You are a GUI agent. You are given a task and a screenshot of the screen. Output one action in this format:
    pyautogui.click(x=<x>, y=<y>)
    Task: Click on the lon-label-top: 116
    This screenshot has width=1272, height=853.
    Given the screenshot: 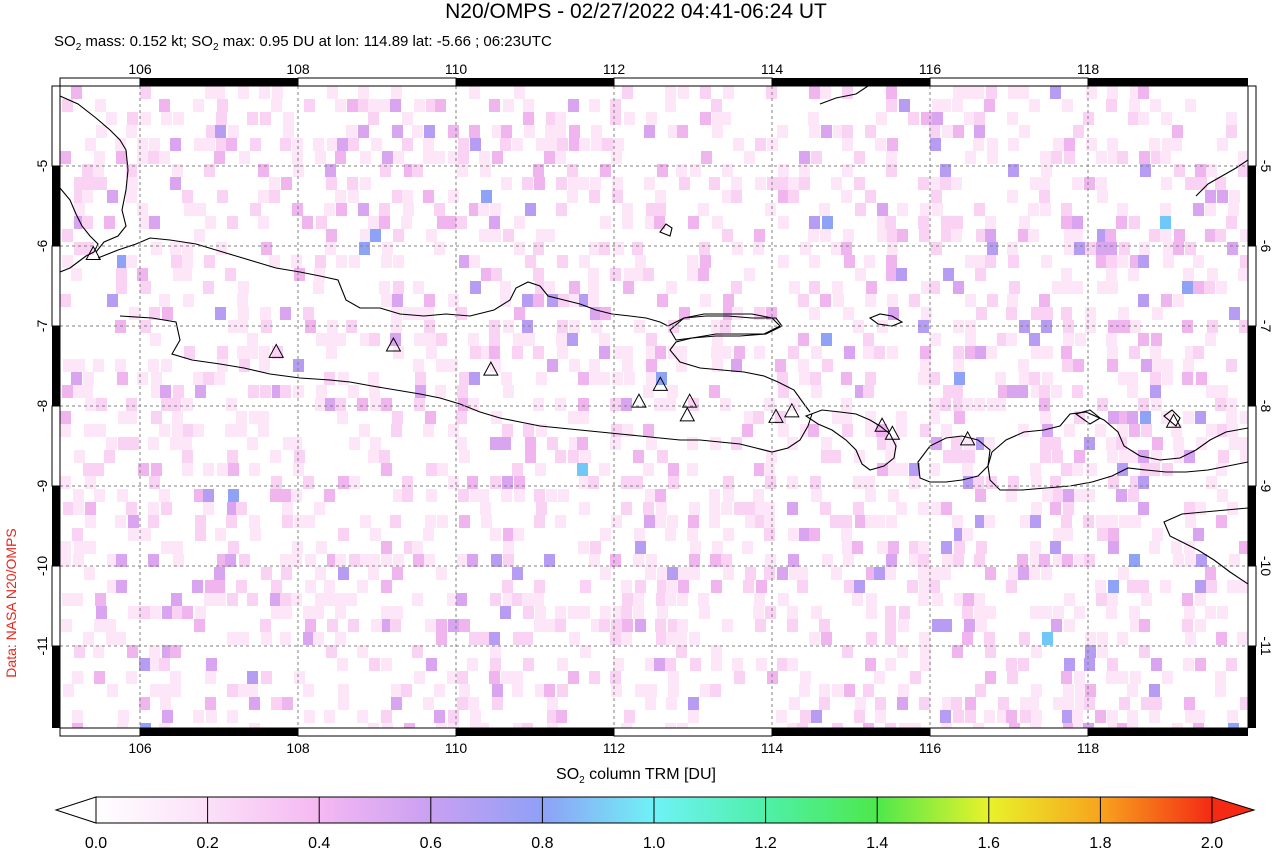 What is the action you would take?
    pyautogui.click(x=930, y=69)
    